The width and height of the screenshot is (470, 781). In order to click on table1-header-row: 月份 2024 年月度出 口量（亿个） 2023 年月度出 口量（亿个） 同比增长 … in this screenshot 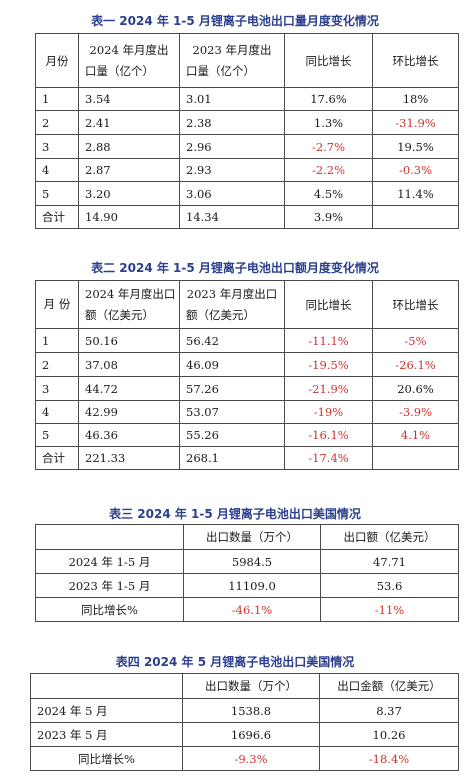, I will do `click(247, 60)`.